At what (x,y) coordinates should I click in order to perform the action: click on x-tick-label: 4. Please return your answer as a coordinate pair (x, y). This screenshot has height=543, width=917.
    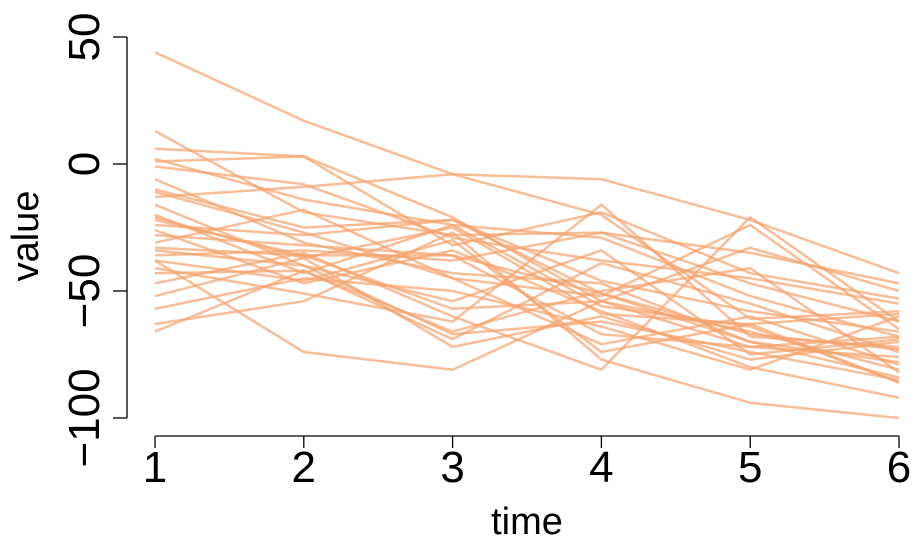
    Looking at the image, I should click on (601, 467).